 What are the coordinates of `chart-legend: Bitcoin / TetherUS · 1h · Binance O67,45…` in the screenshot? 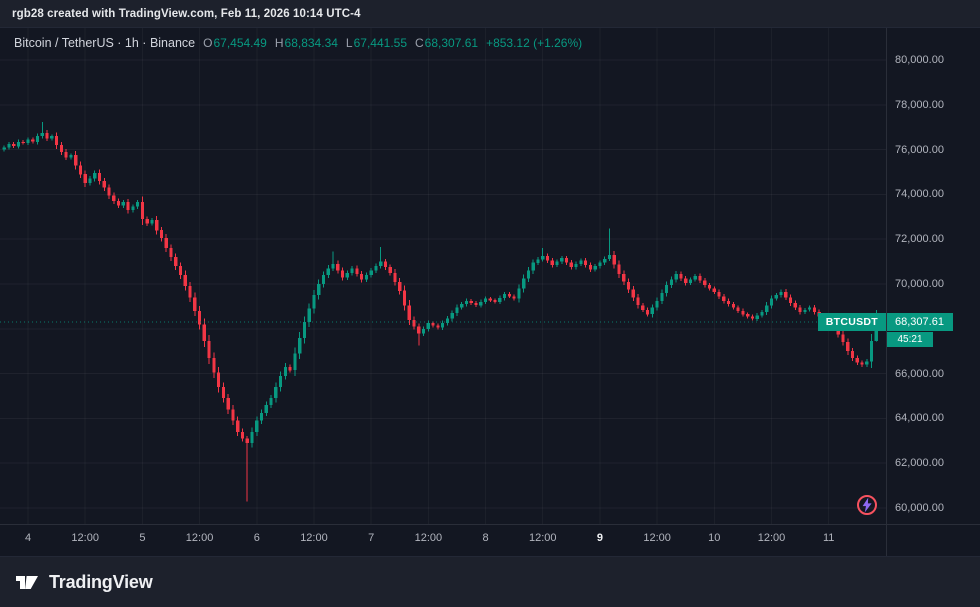 It's located at (298, 43).